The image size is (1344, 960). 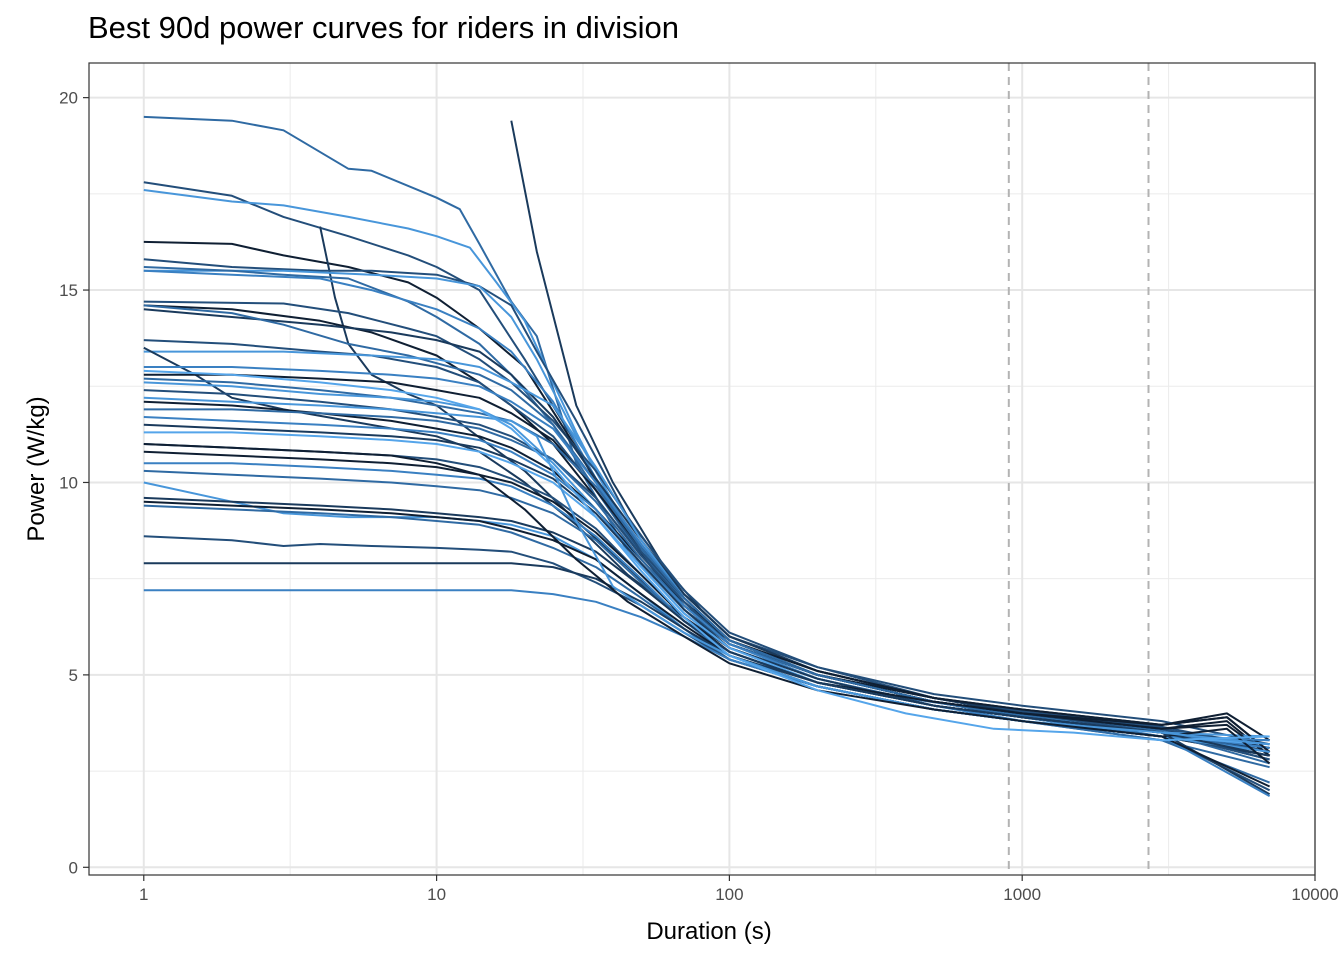 I want to click on x-tick-label: 1, so click(x=143, y=894).